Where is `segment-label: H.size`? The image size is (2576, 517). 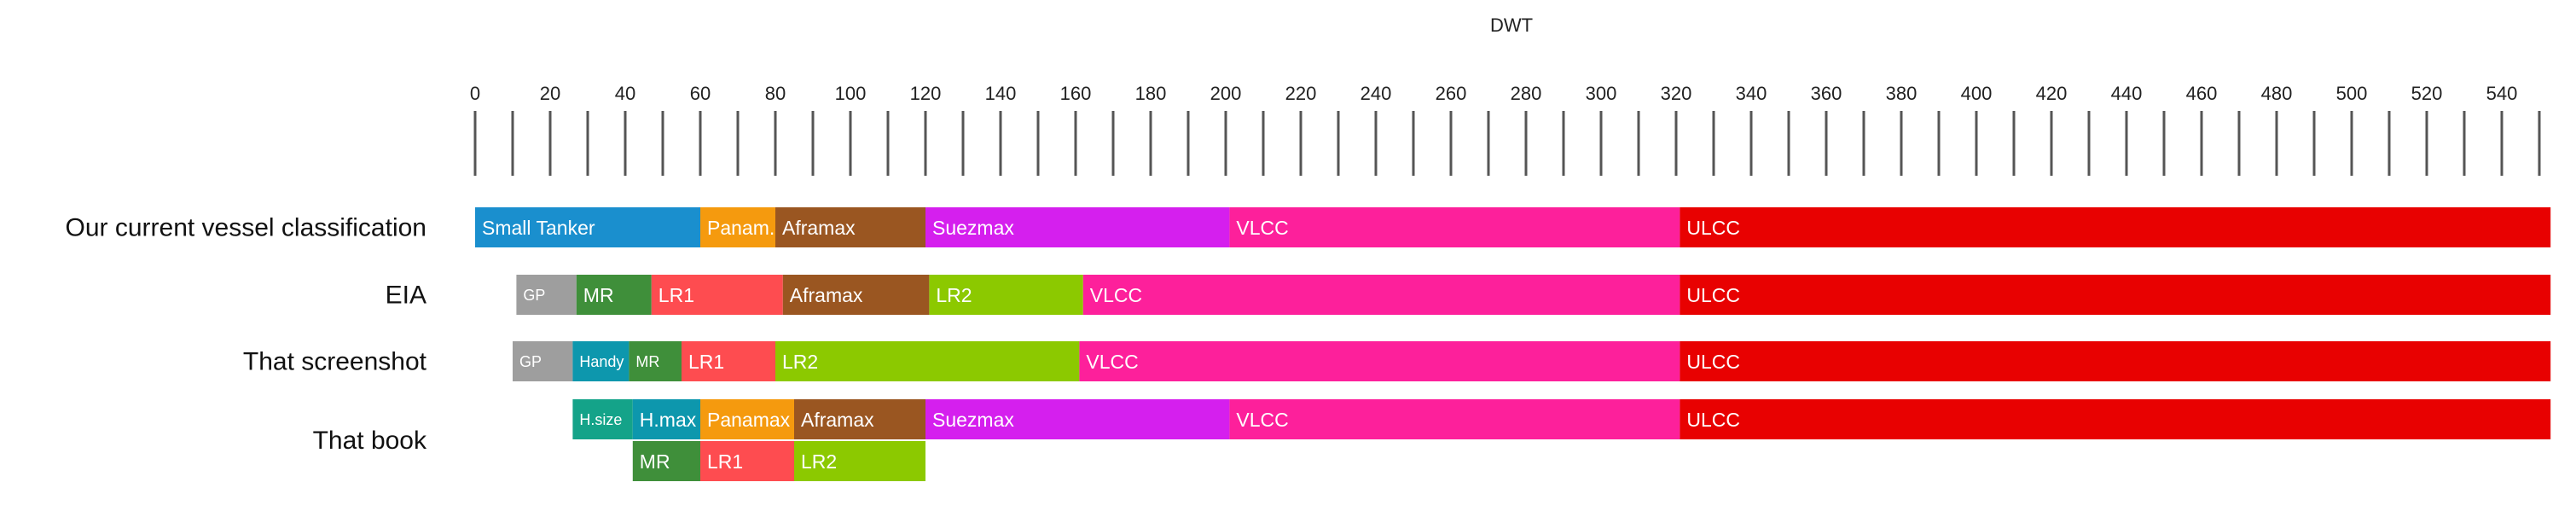
segment-label: H.size is located at coordinates (600, 419).